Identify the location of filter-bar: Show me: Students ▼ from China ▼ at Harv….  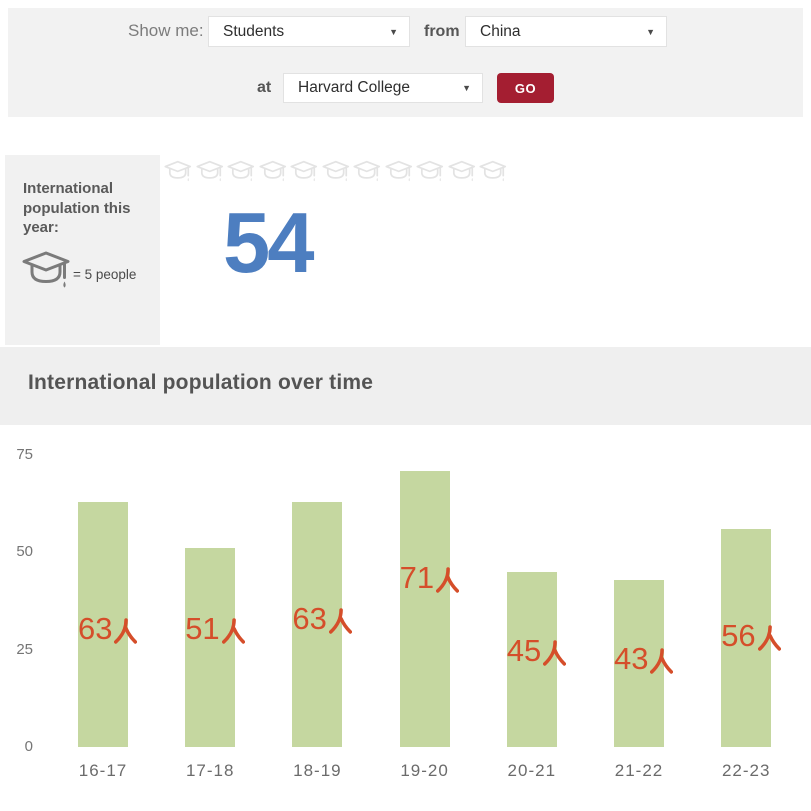
(405, 62).